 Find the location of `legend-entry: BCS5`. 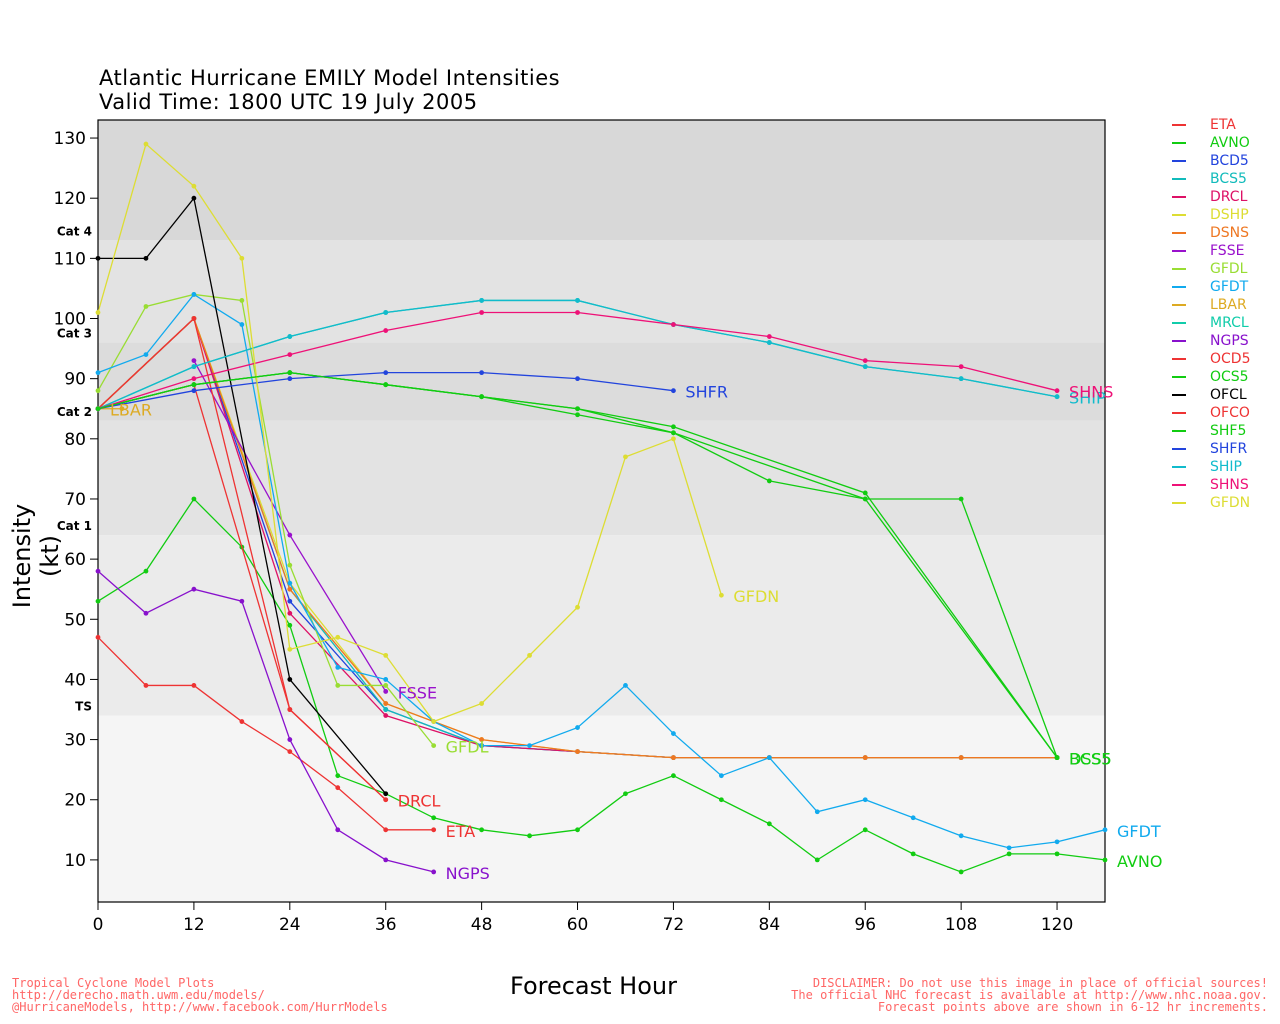

legend-entry: BCS5 is located at coordinates (1211, 179).